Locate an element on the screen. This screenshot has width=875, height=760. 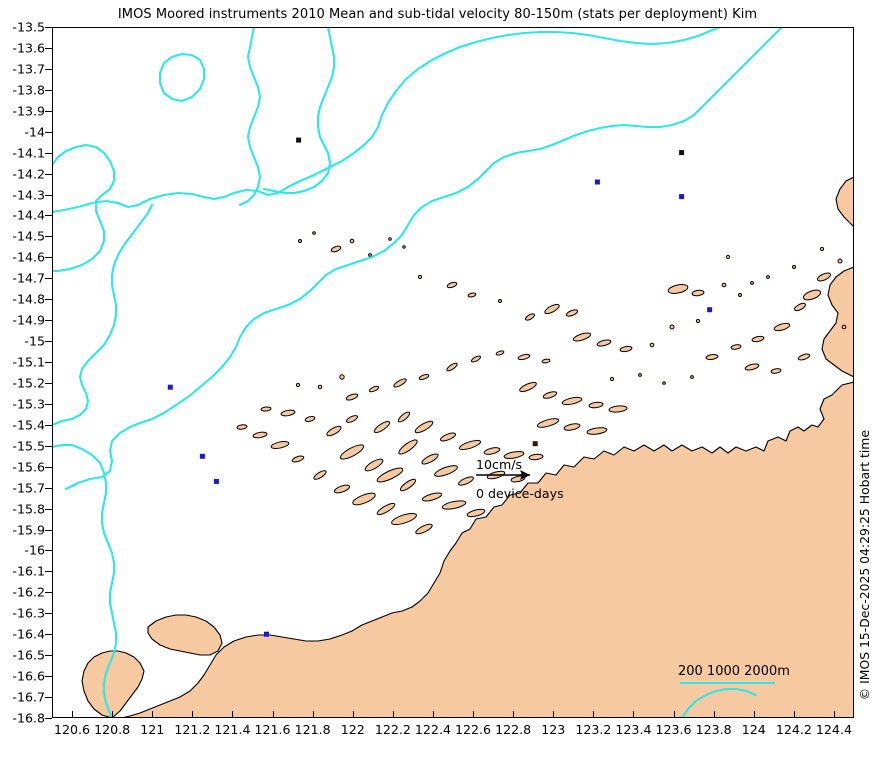
y-tick-label: -15.4 is located at coordinates (28, 425).